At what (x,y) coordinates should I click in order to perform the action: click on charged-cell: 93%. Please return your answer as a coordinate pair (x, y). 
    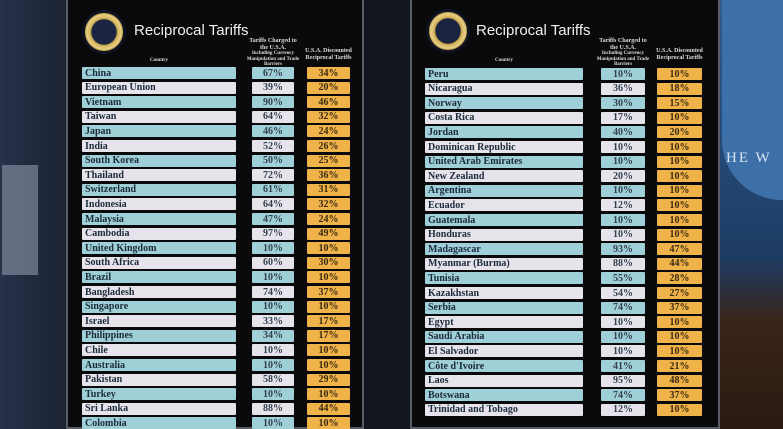
    Looking at the image, I should click on (623, 249).